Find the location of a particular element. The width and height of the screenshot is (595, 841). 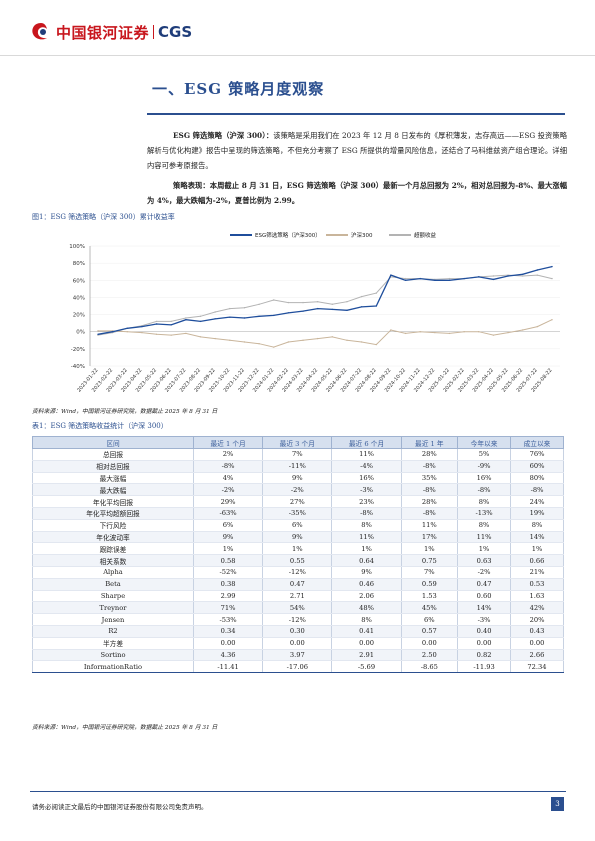

row-label: 下行风险 is located at coordinates (113, 525).